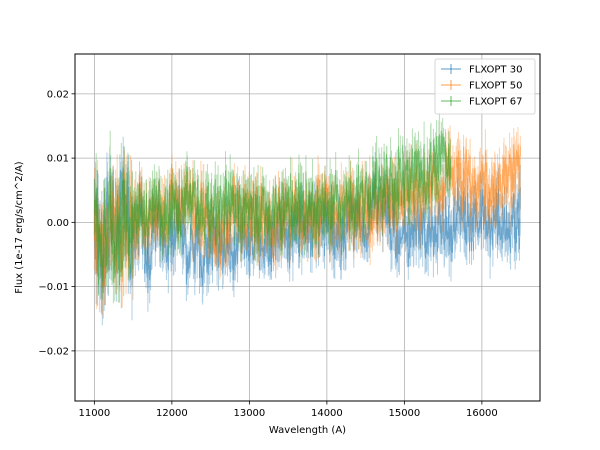  I want to click on legend-item: FLXOPT 30, so click(481, 70).